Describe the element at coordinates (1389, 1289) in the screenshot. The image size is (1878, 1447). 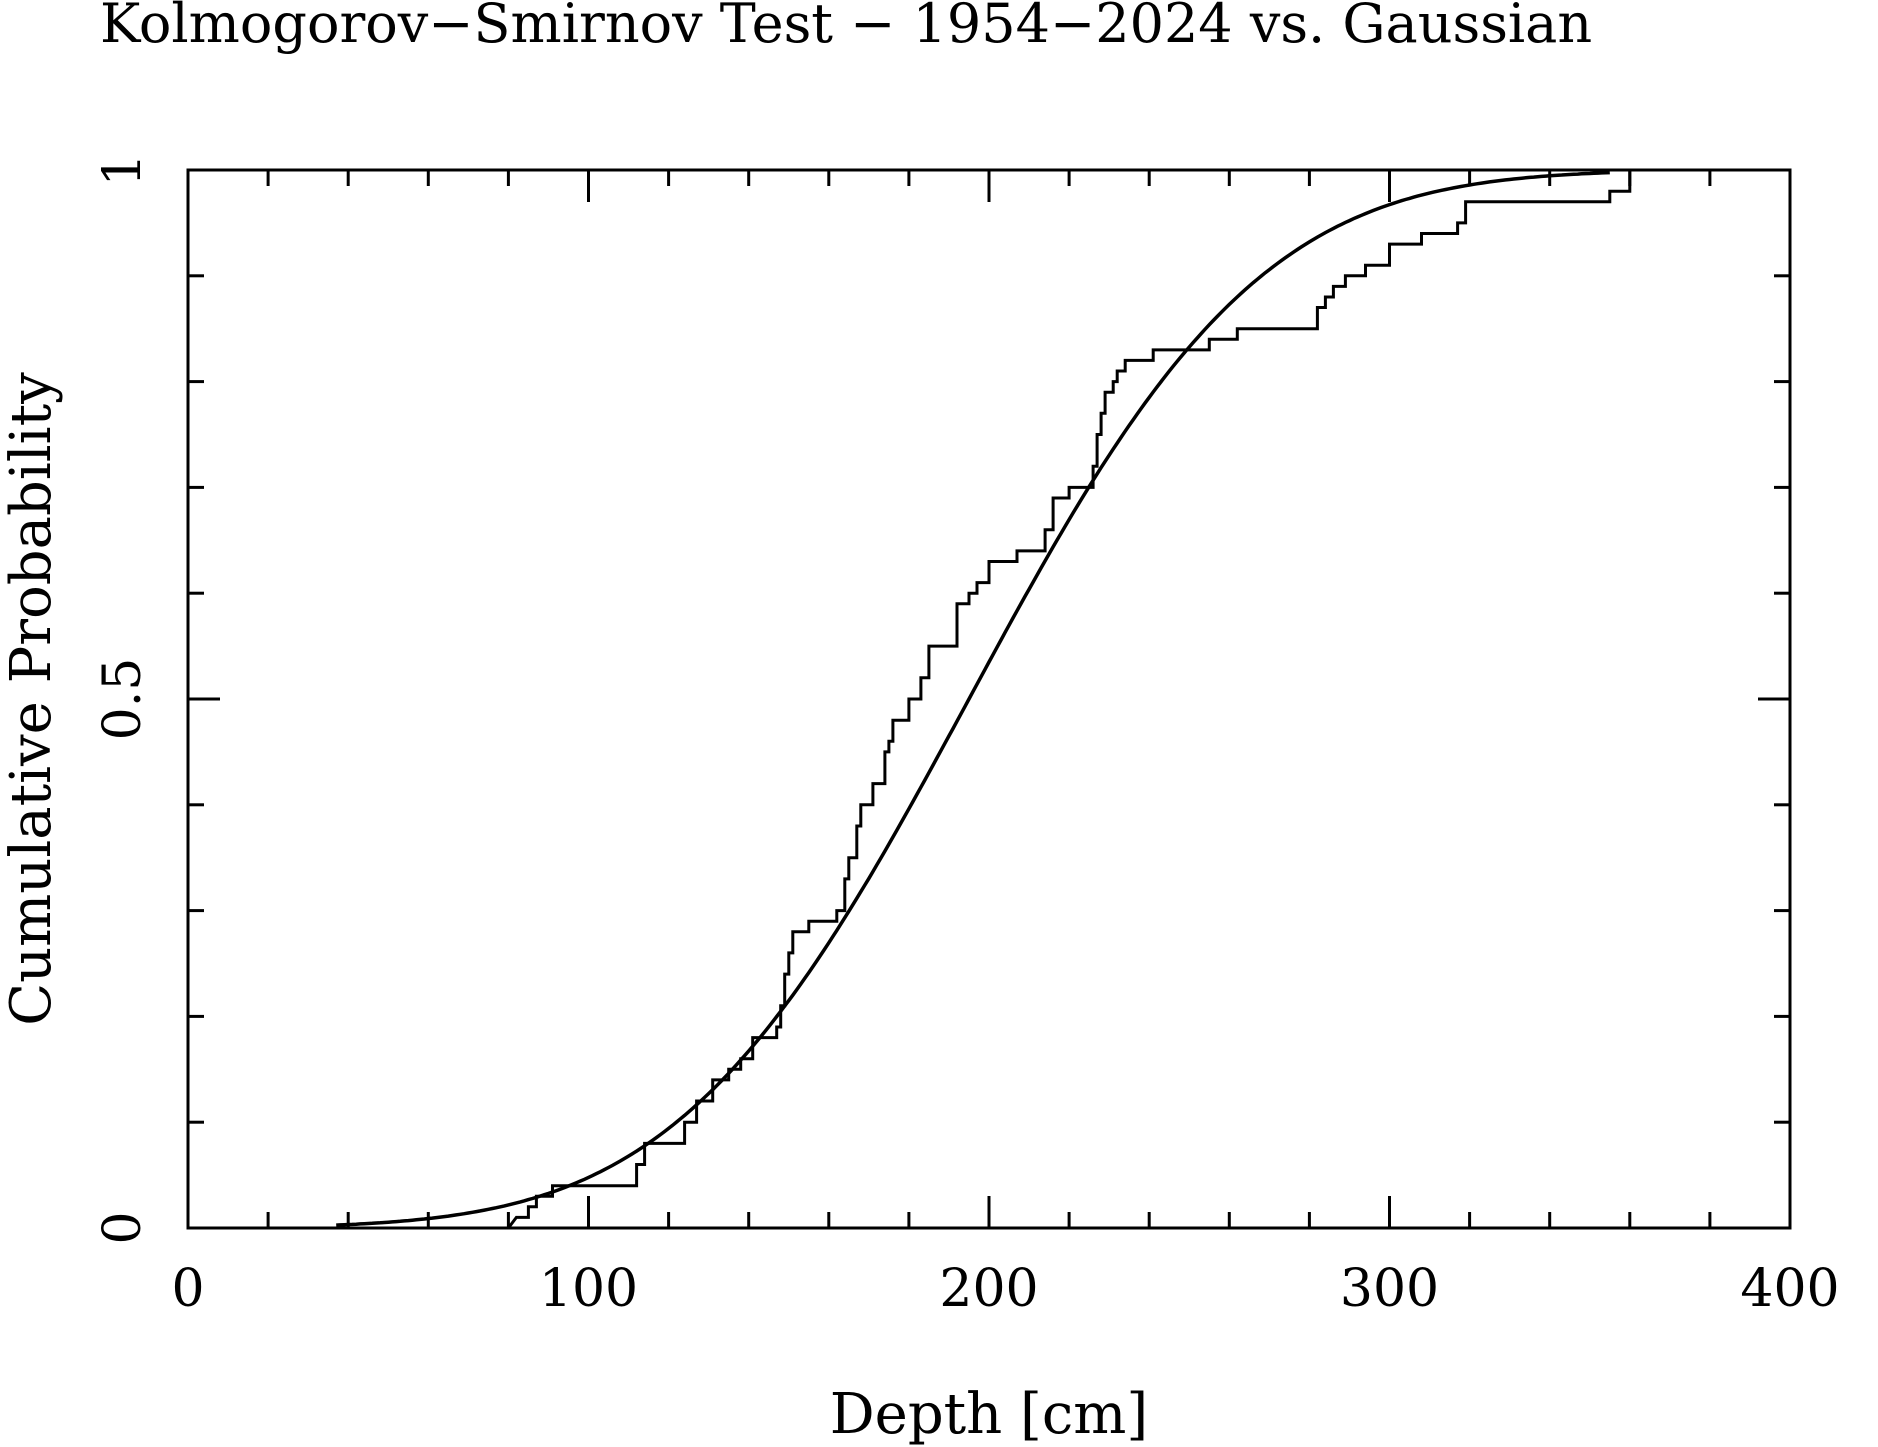
I see `x-tick-label: 300` at that location.